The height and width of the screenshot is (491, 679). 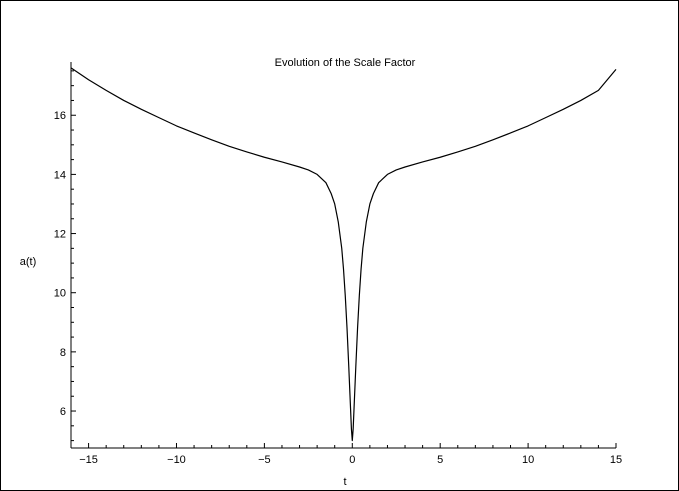 I want to click on x-tick-label: −5, so click(x=264, y=460).